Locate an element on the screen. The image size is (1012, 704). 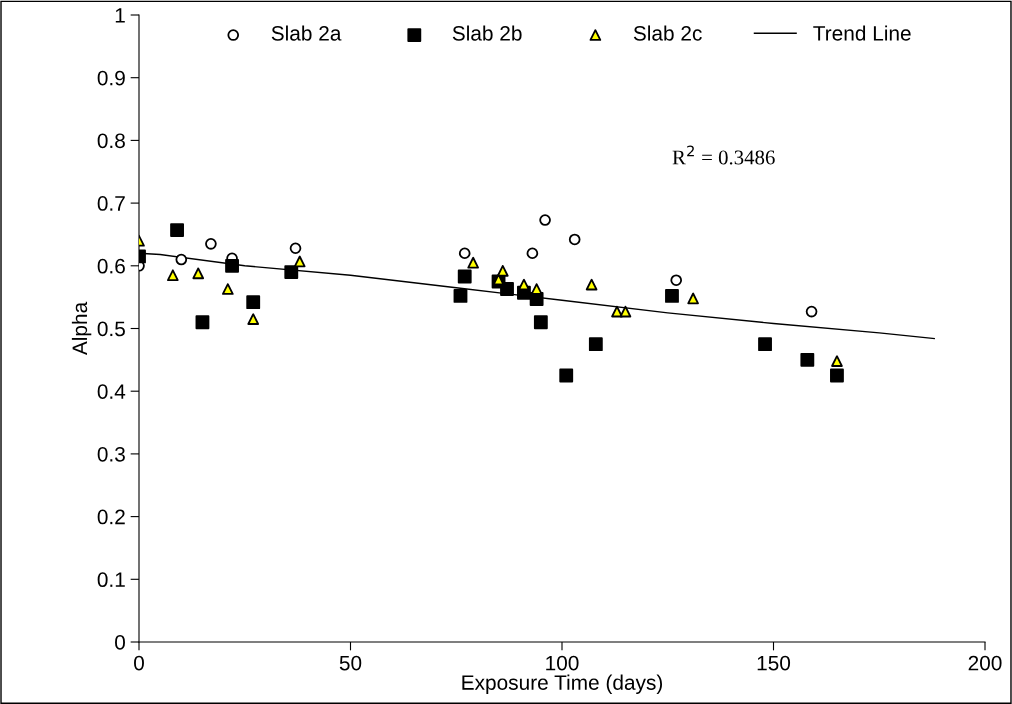
x-axis-title: Exposure Time (days) is located at coordinates (562, 684).